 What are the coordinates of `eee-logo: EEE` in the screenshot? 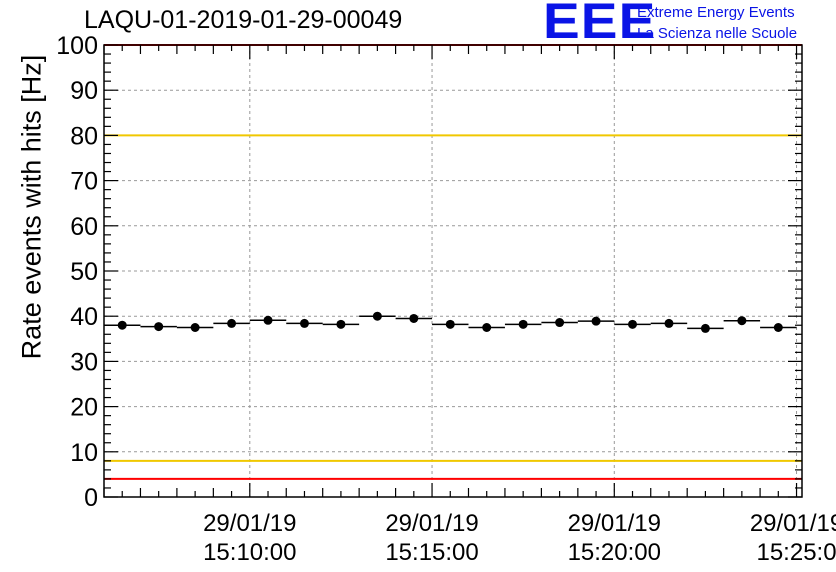 It's located at (600, 24).